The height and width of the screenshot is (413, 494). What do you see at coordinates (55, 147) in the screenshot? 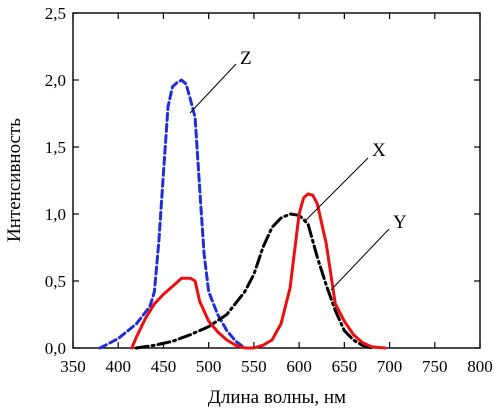
I see `y-tick-label: 1,5` at bounding box center [55, 147].